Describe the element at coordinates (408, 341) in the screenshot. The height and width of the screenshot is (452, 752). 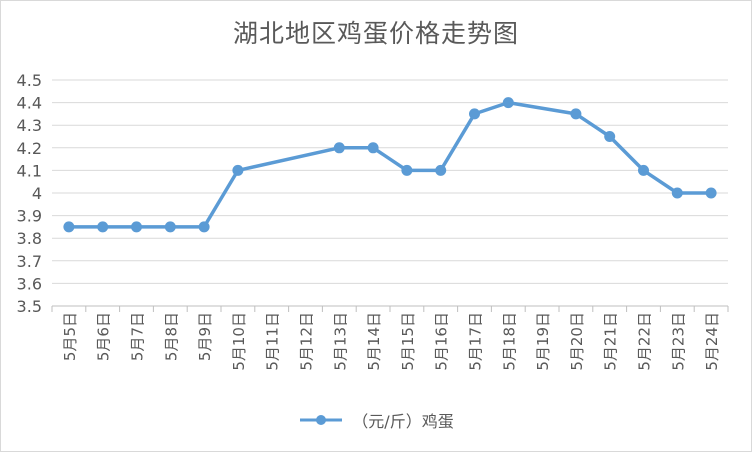
I see `x-tick-label: 5月15日` at that location.